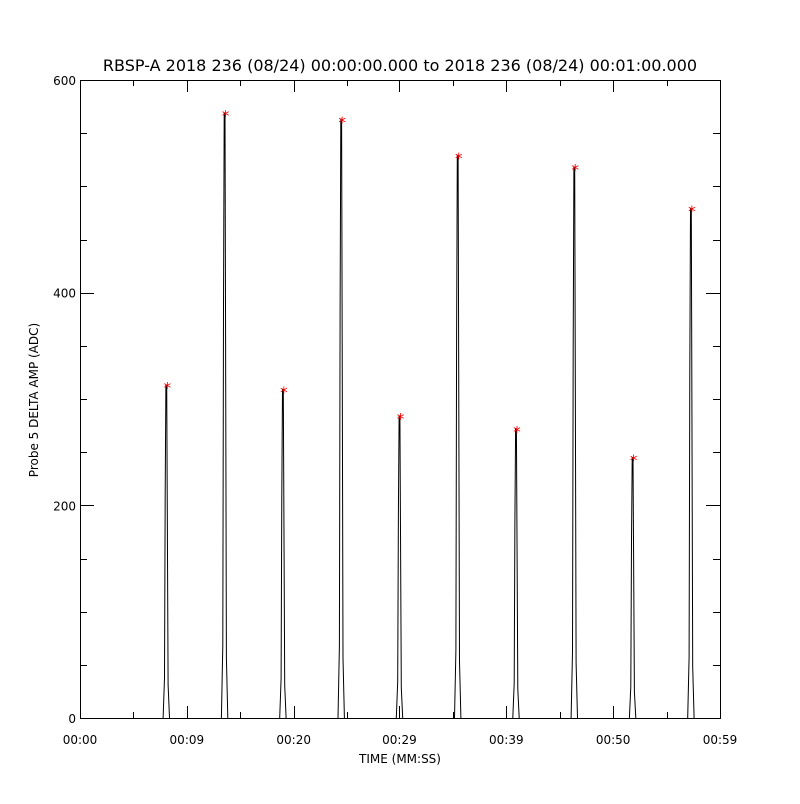  What do you see at coordinates (64, 506) in the screenshot?
I see `y-tick-label: 200` at bounding box center [64, 506].